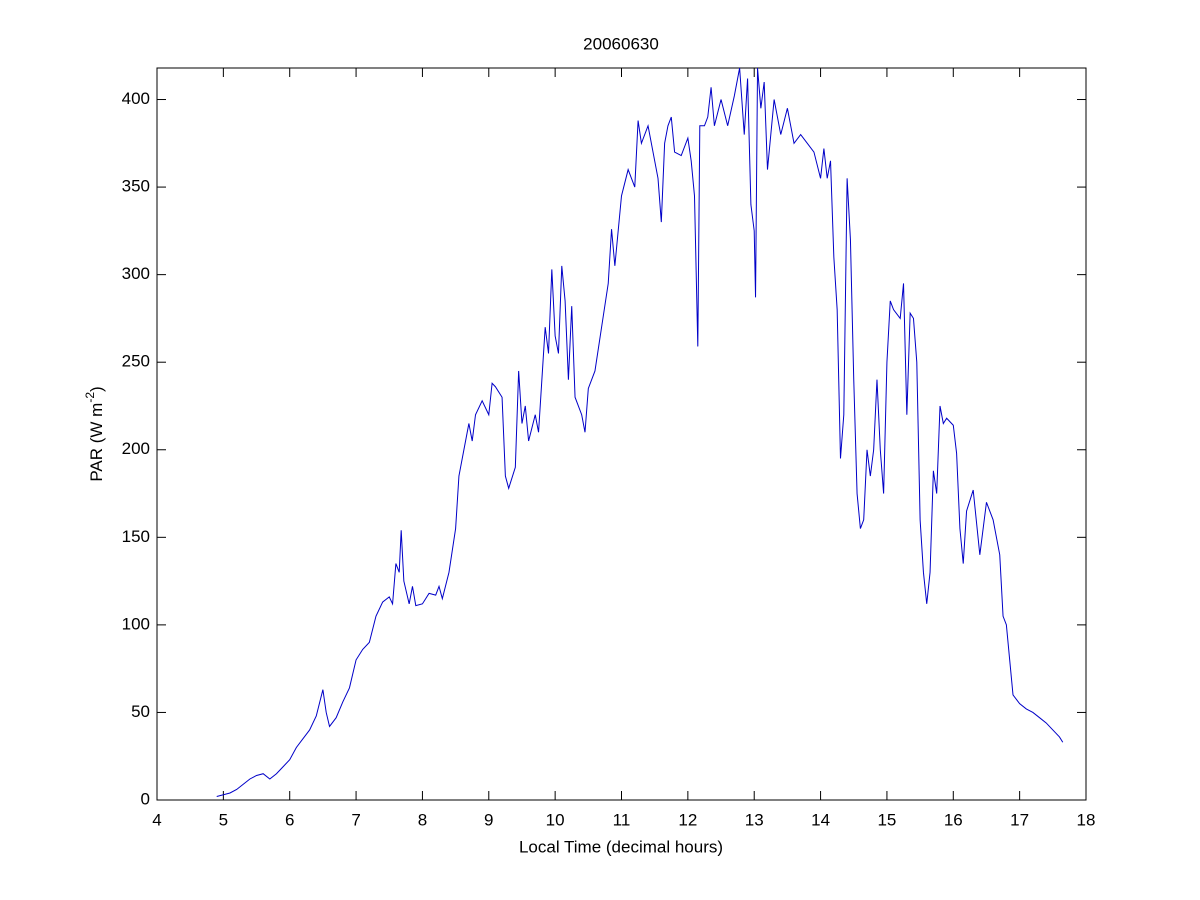  Describe the element at coordinates (621, 43) in the screenshot. I see `chart-title: 20060630` at that location.